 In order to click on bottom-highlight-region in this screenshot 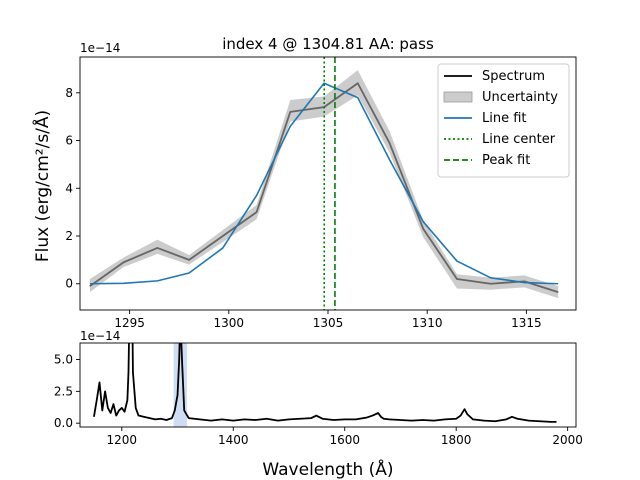, I will do `click(180, 385)`.